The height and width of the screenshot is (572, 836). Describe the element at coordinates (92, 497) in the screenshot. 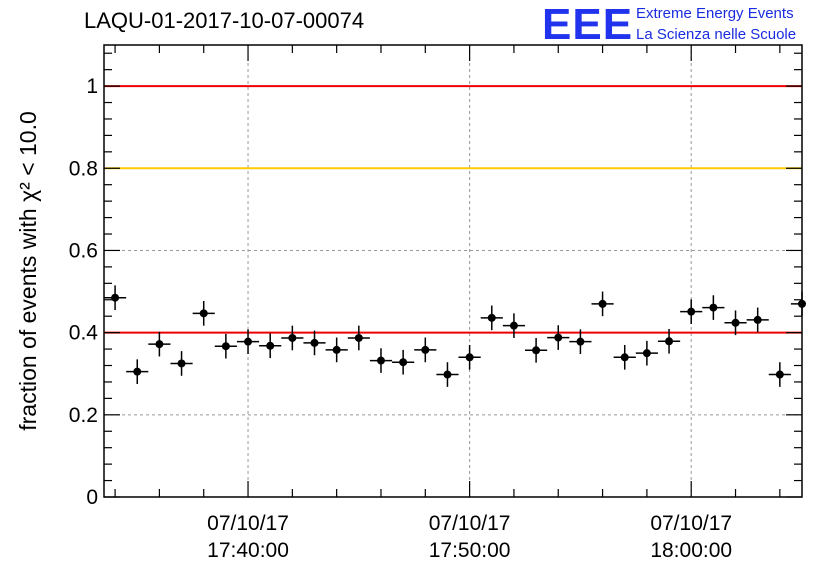

I see `y-tick-label: 0` at that location.